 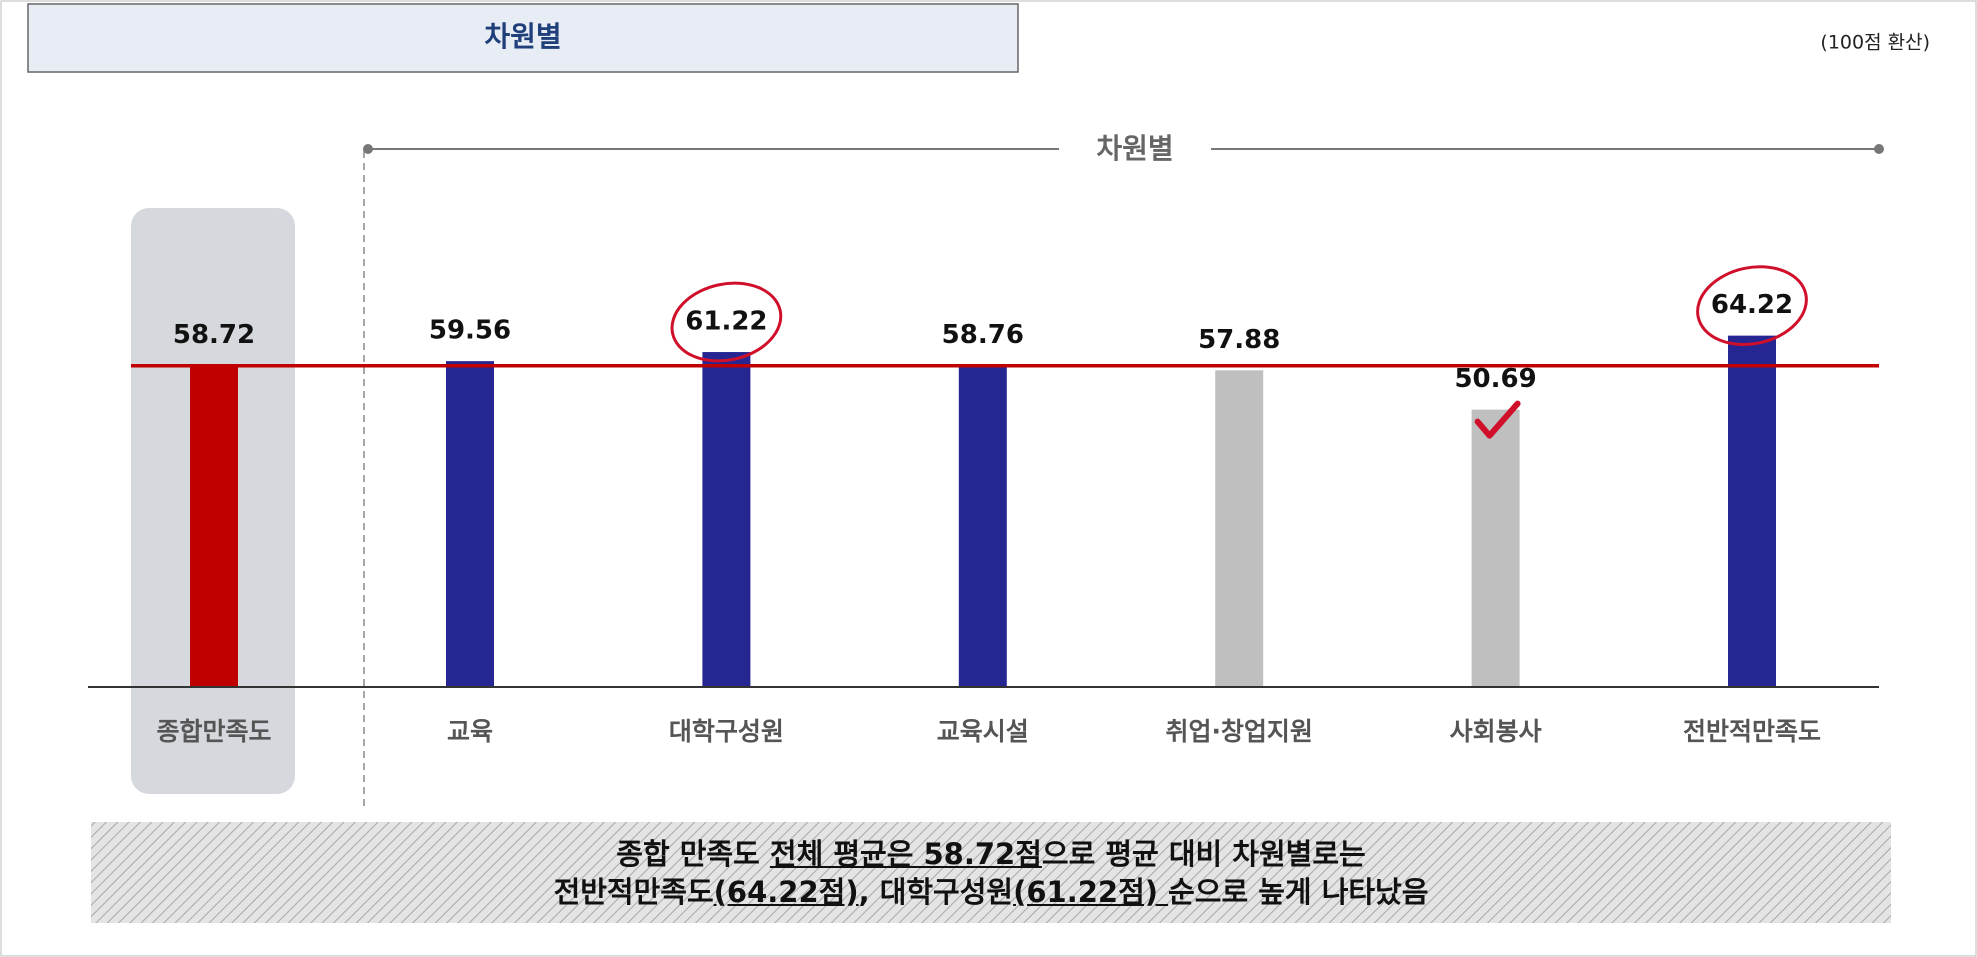 I want to click on x-tick-label: 사회봉사, so click(x=1496, y=731).